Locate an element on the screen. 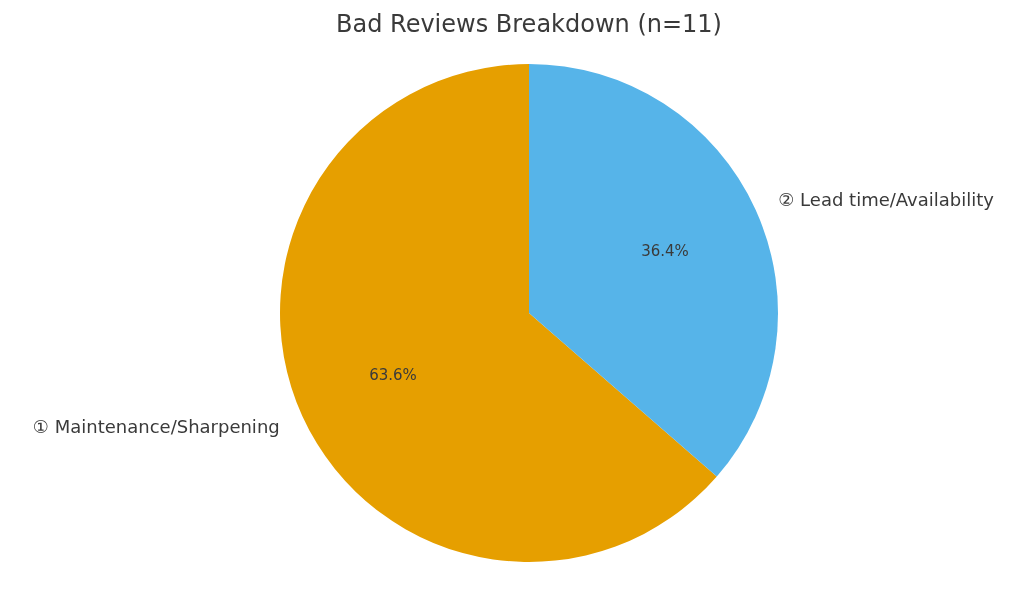  data-label: 63.6% is located at coordinates (393, 375).